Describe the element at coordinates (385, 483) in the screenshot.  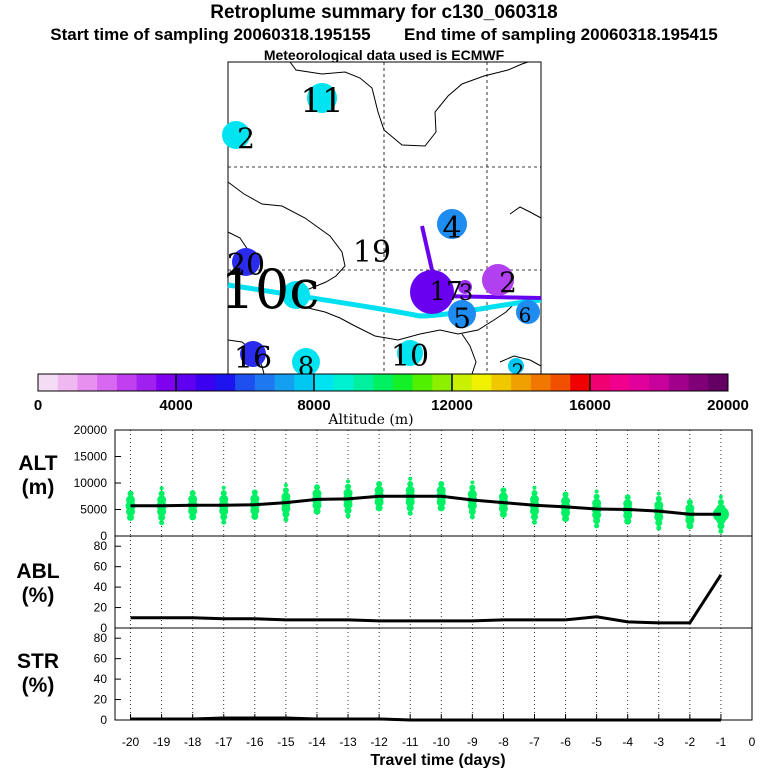
I see `panel-alt: 20000 15000 10000 5000 0 ALT(m)` at that location.